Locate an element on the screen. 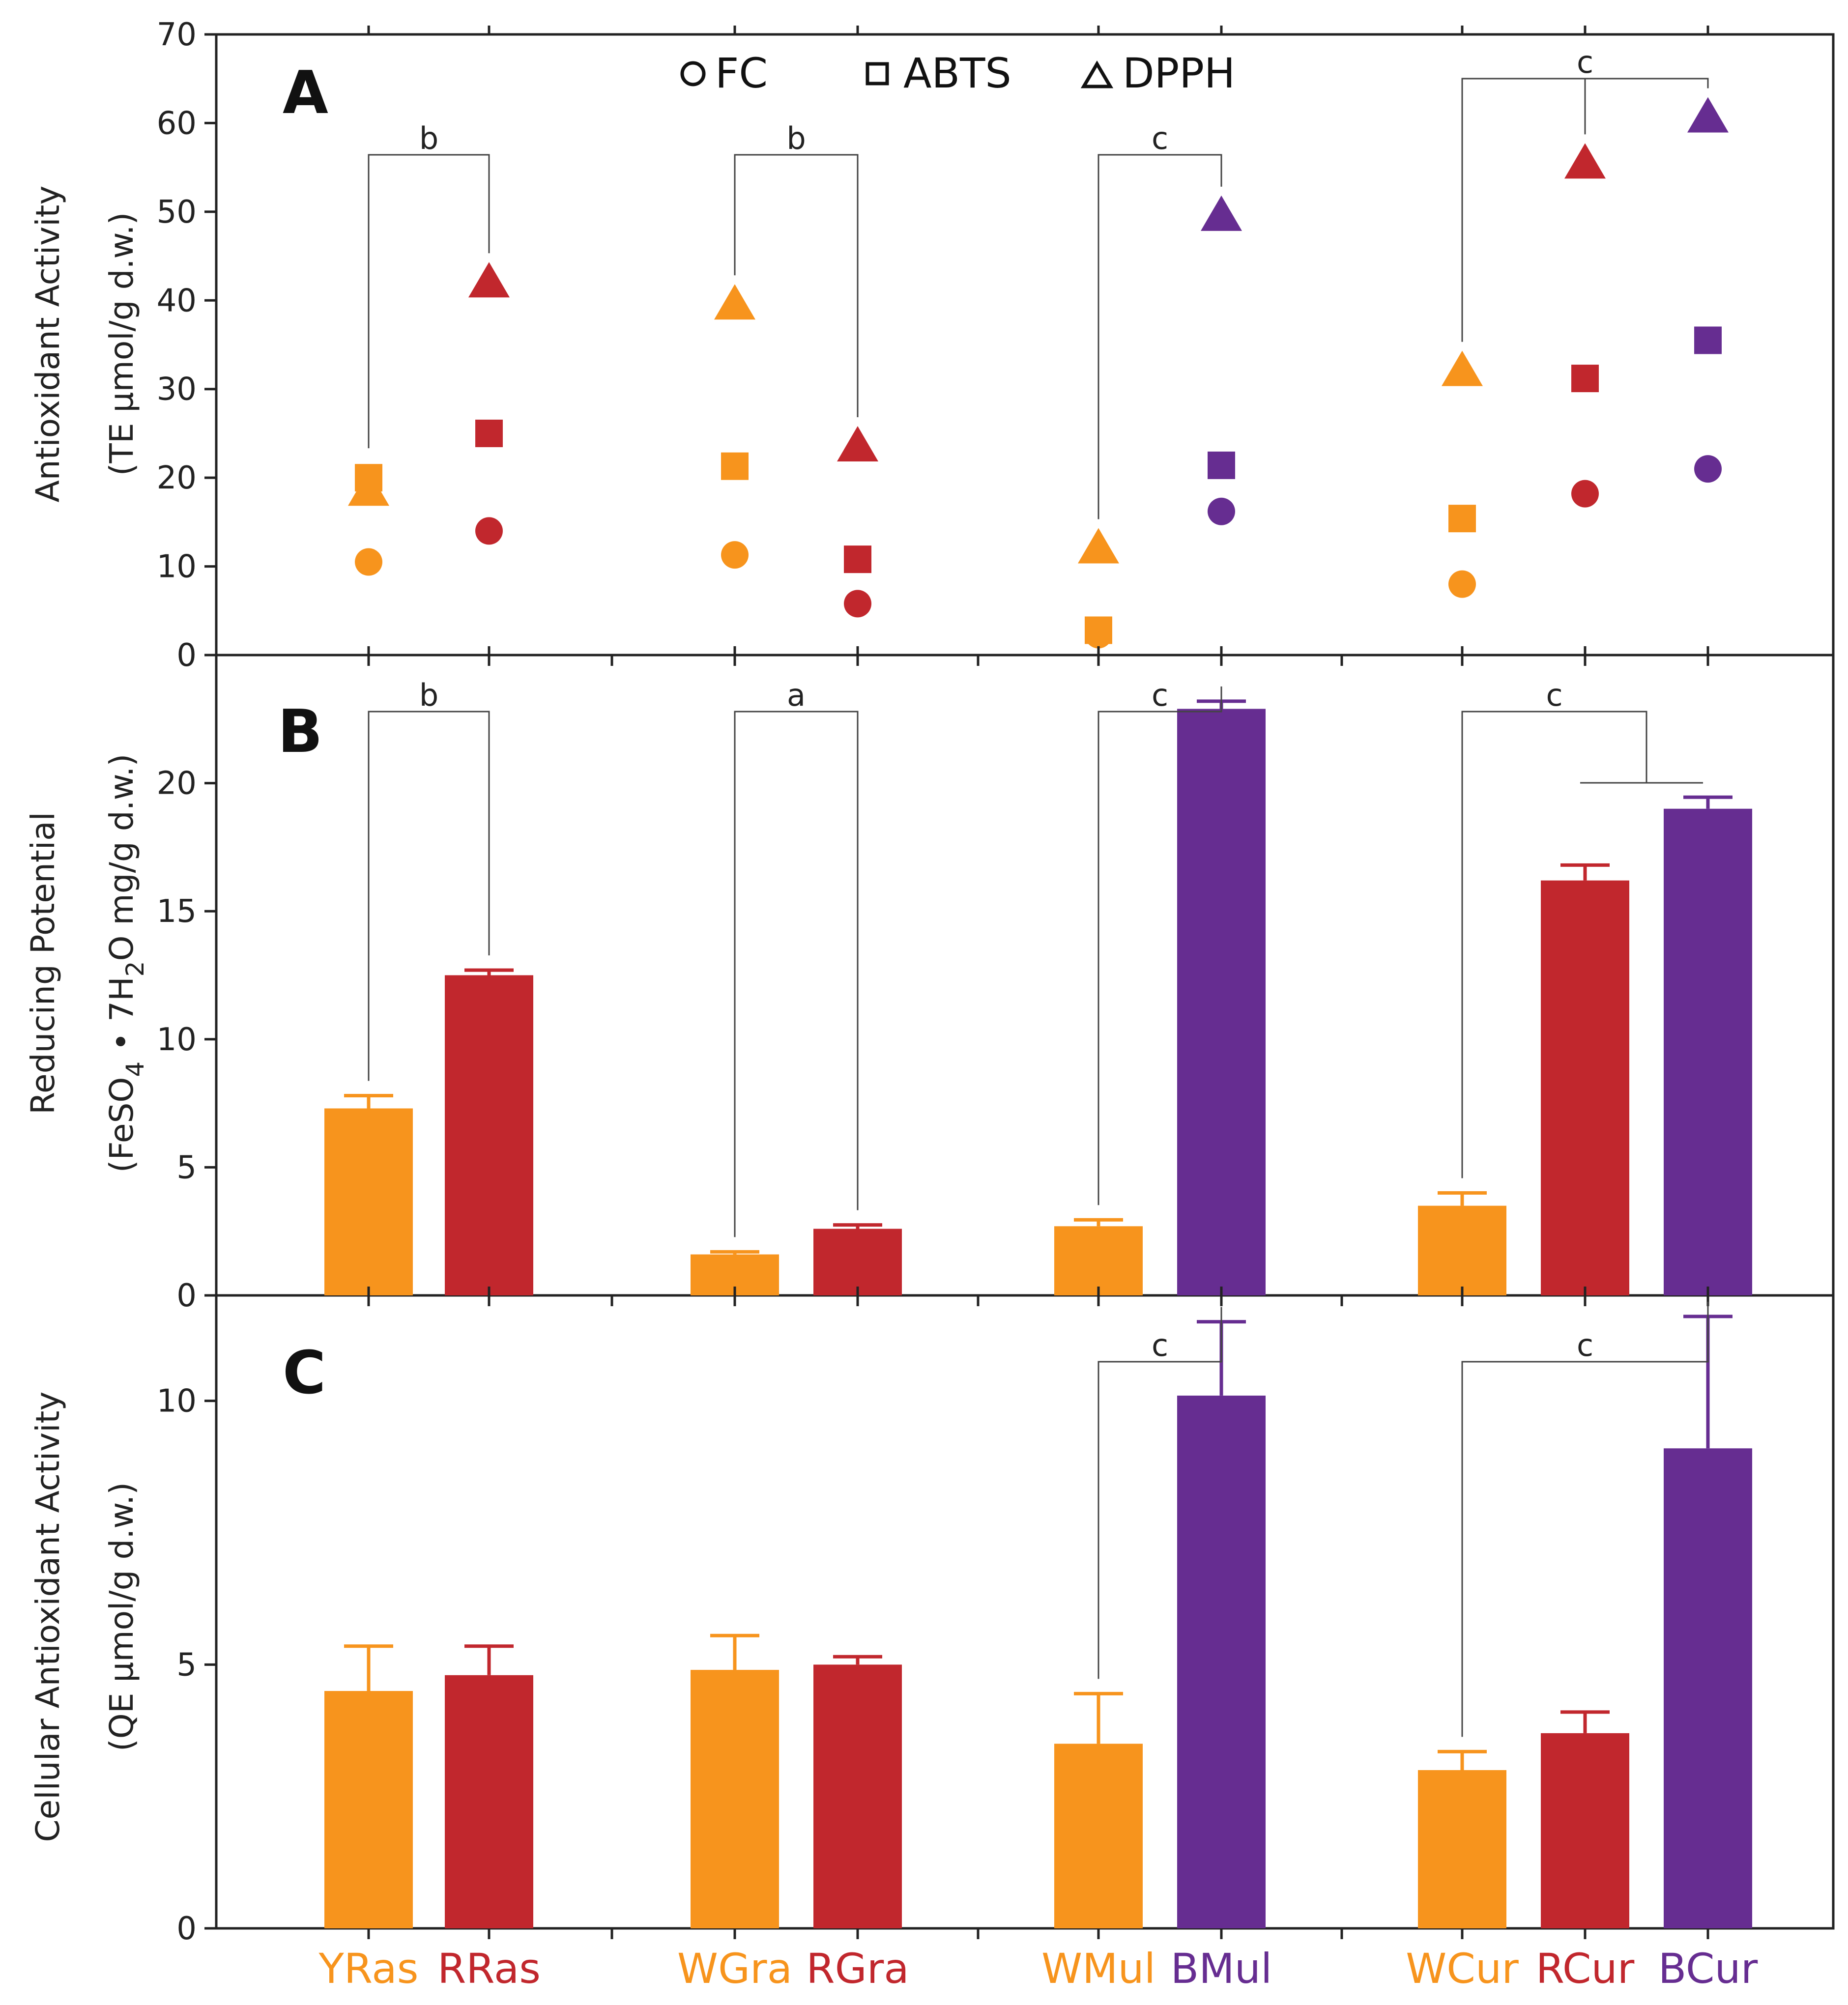 The height and width of the screenshot is (2005, 1848). panel-b-bar-rgra is located at coordinates (857, 1262).